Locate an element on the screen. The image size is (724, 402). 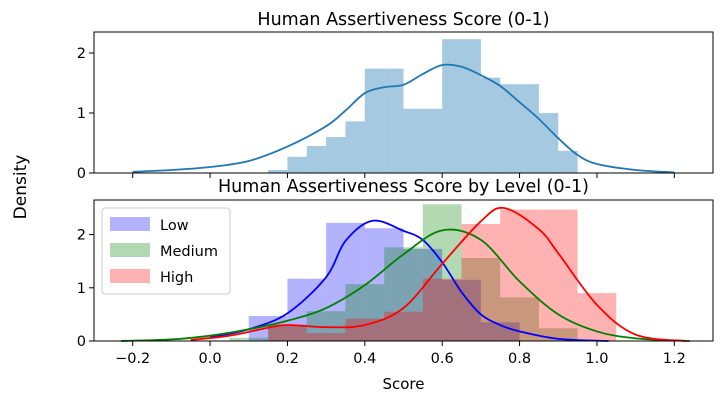
bottom-chart-title: Human Assertiveness Score by Level (0-1) is located at coordinates (403, 187).